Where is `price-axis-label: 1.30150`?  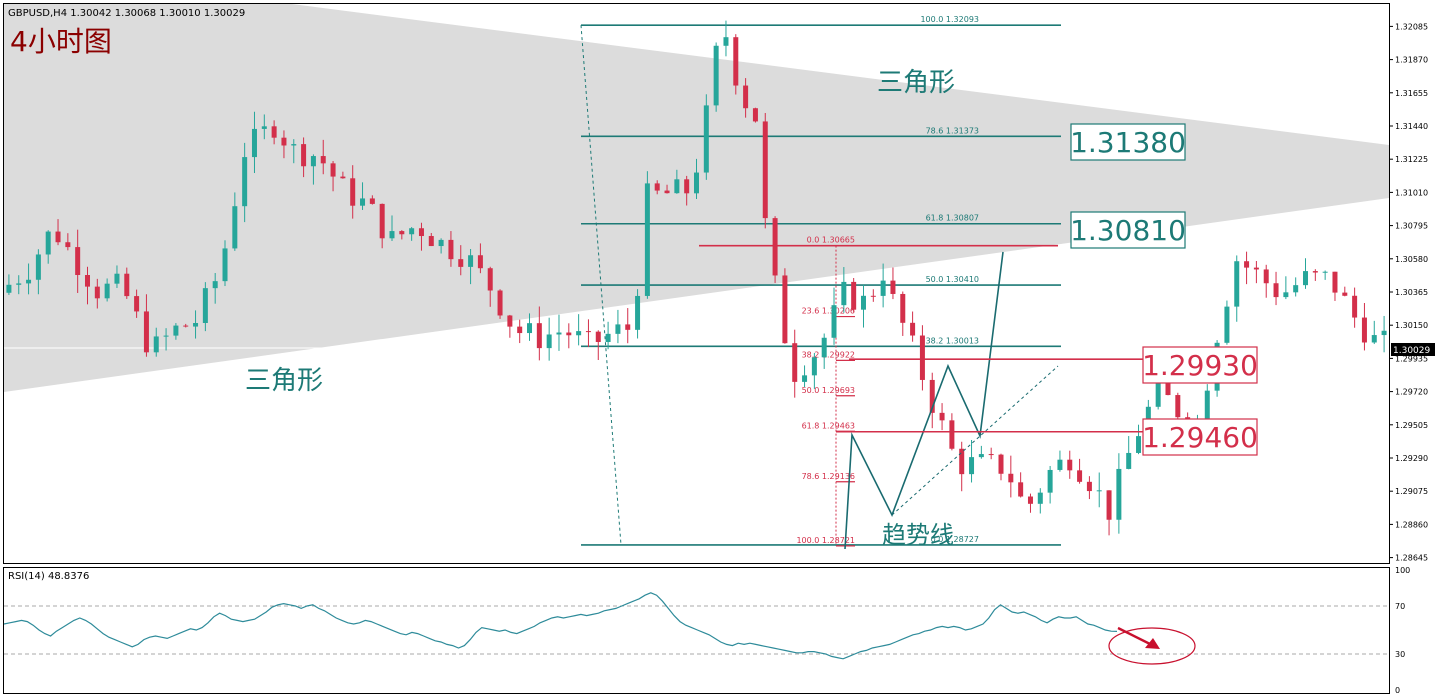 price-axis-label: 1.30150 is located at coordinates (1411, 325).